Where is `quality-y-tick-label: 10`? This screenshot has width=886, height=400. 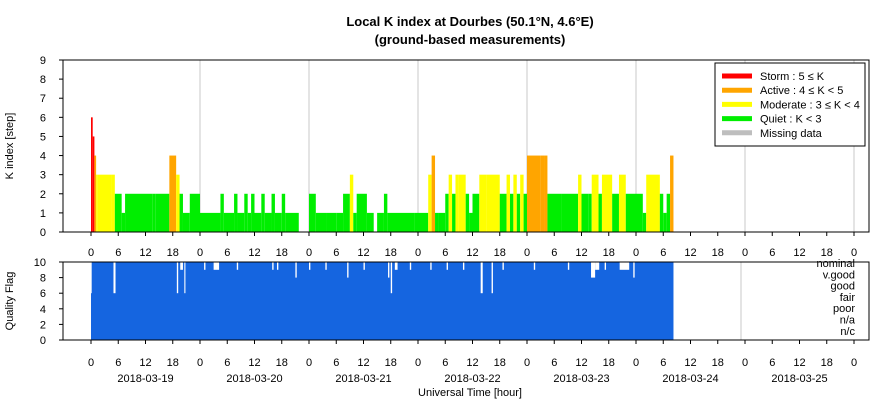
quality-y-tick-label: 10 is located at coordinates (40, 263).